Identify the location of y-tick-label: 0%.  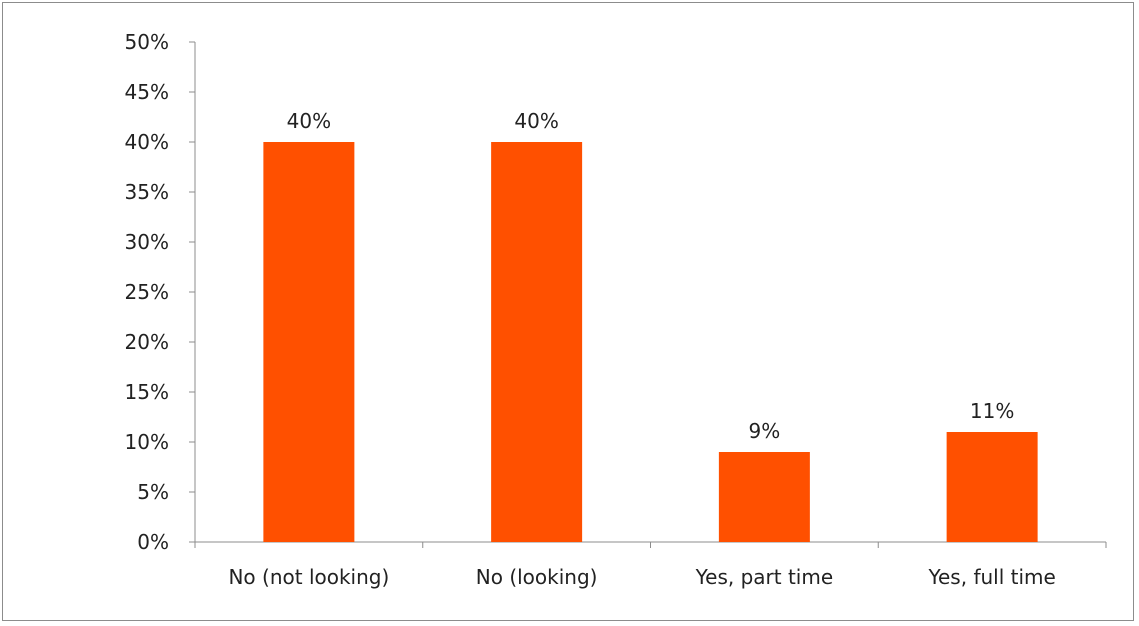
(153, 542).